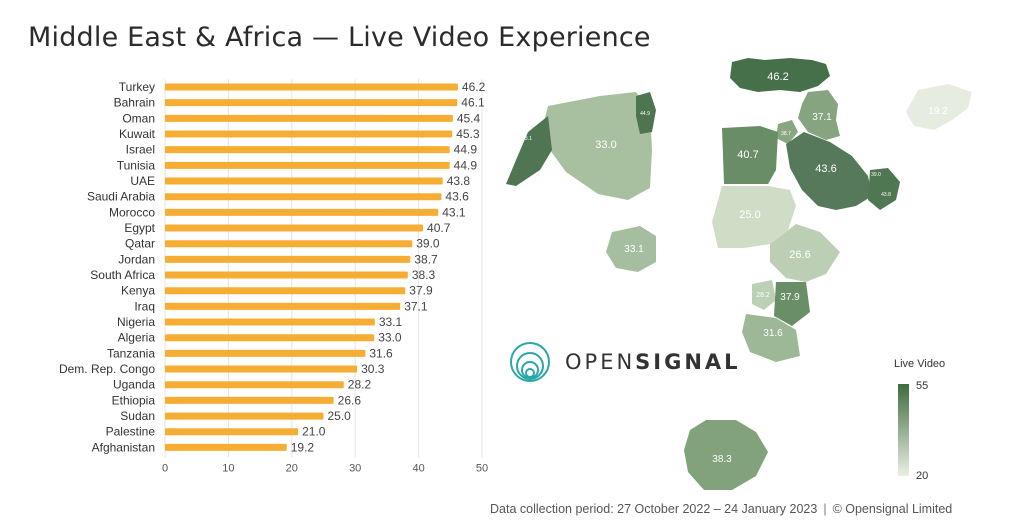  What do you see at coordinates (903, 430) in the screenshot?
I see `legend-gradient` at bounding box center [903, 430].